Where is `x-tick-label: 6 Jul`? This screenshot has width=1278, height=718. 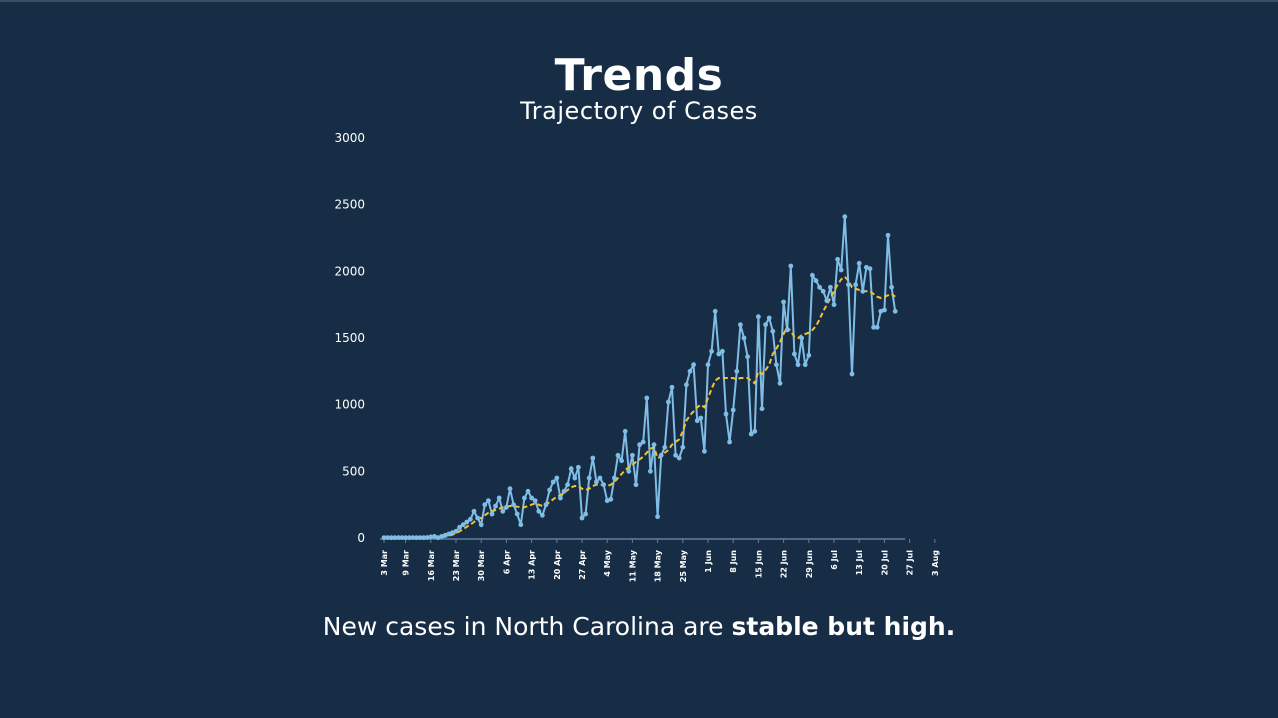 x-tick-label: 6 Jul is located at coordinates (834, 560).